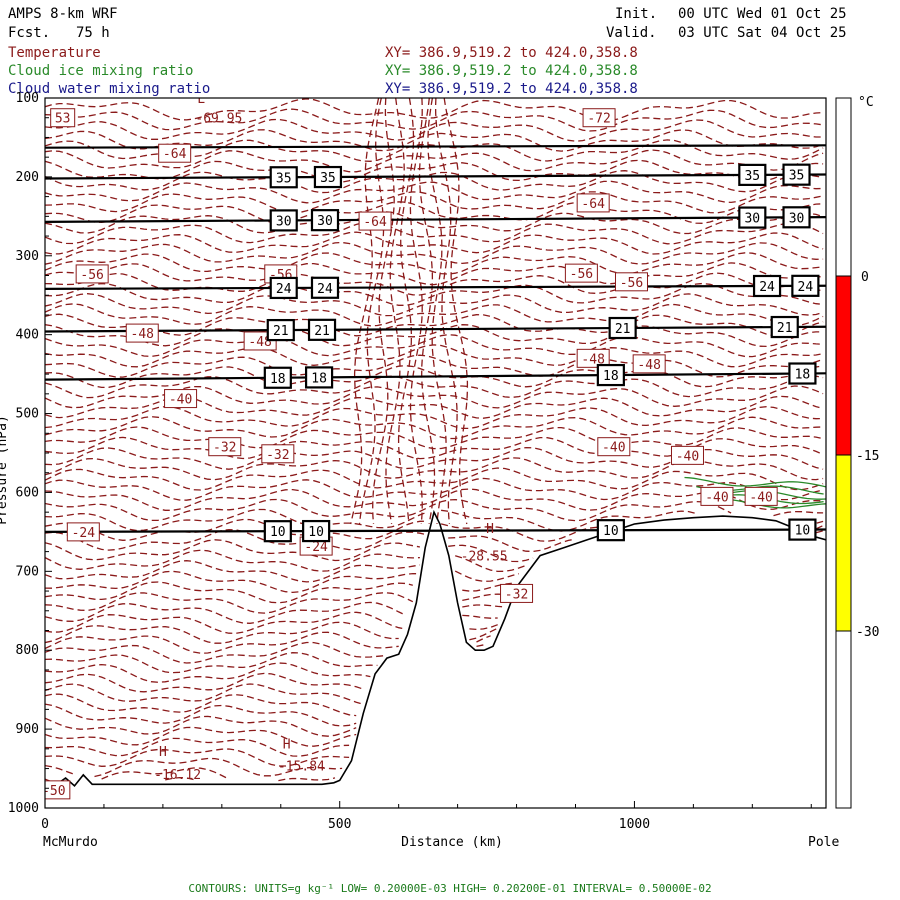  I want to click on y-tick-label: 800, so click(27, 650).